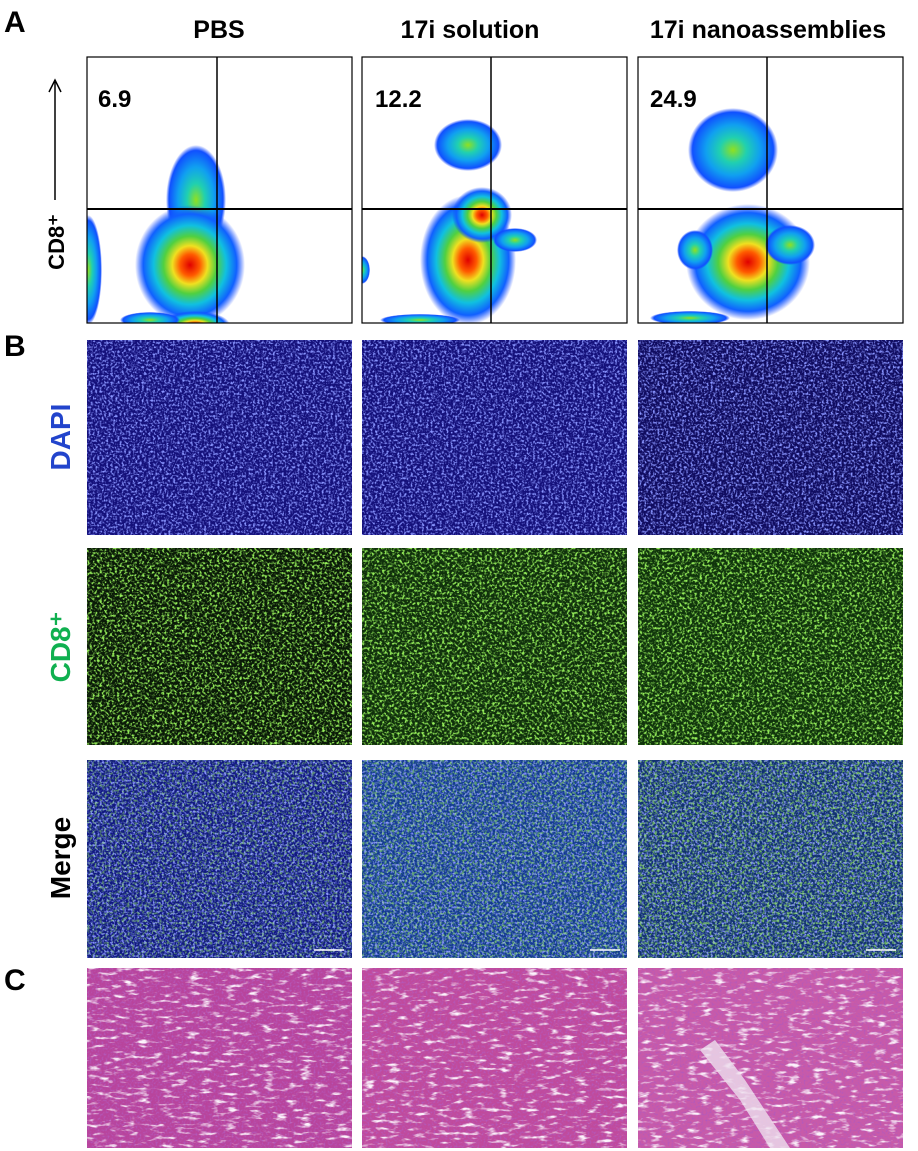  I want to click on he-image, so click(495, 1058).